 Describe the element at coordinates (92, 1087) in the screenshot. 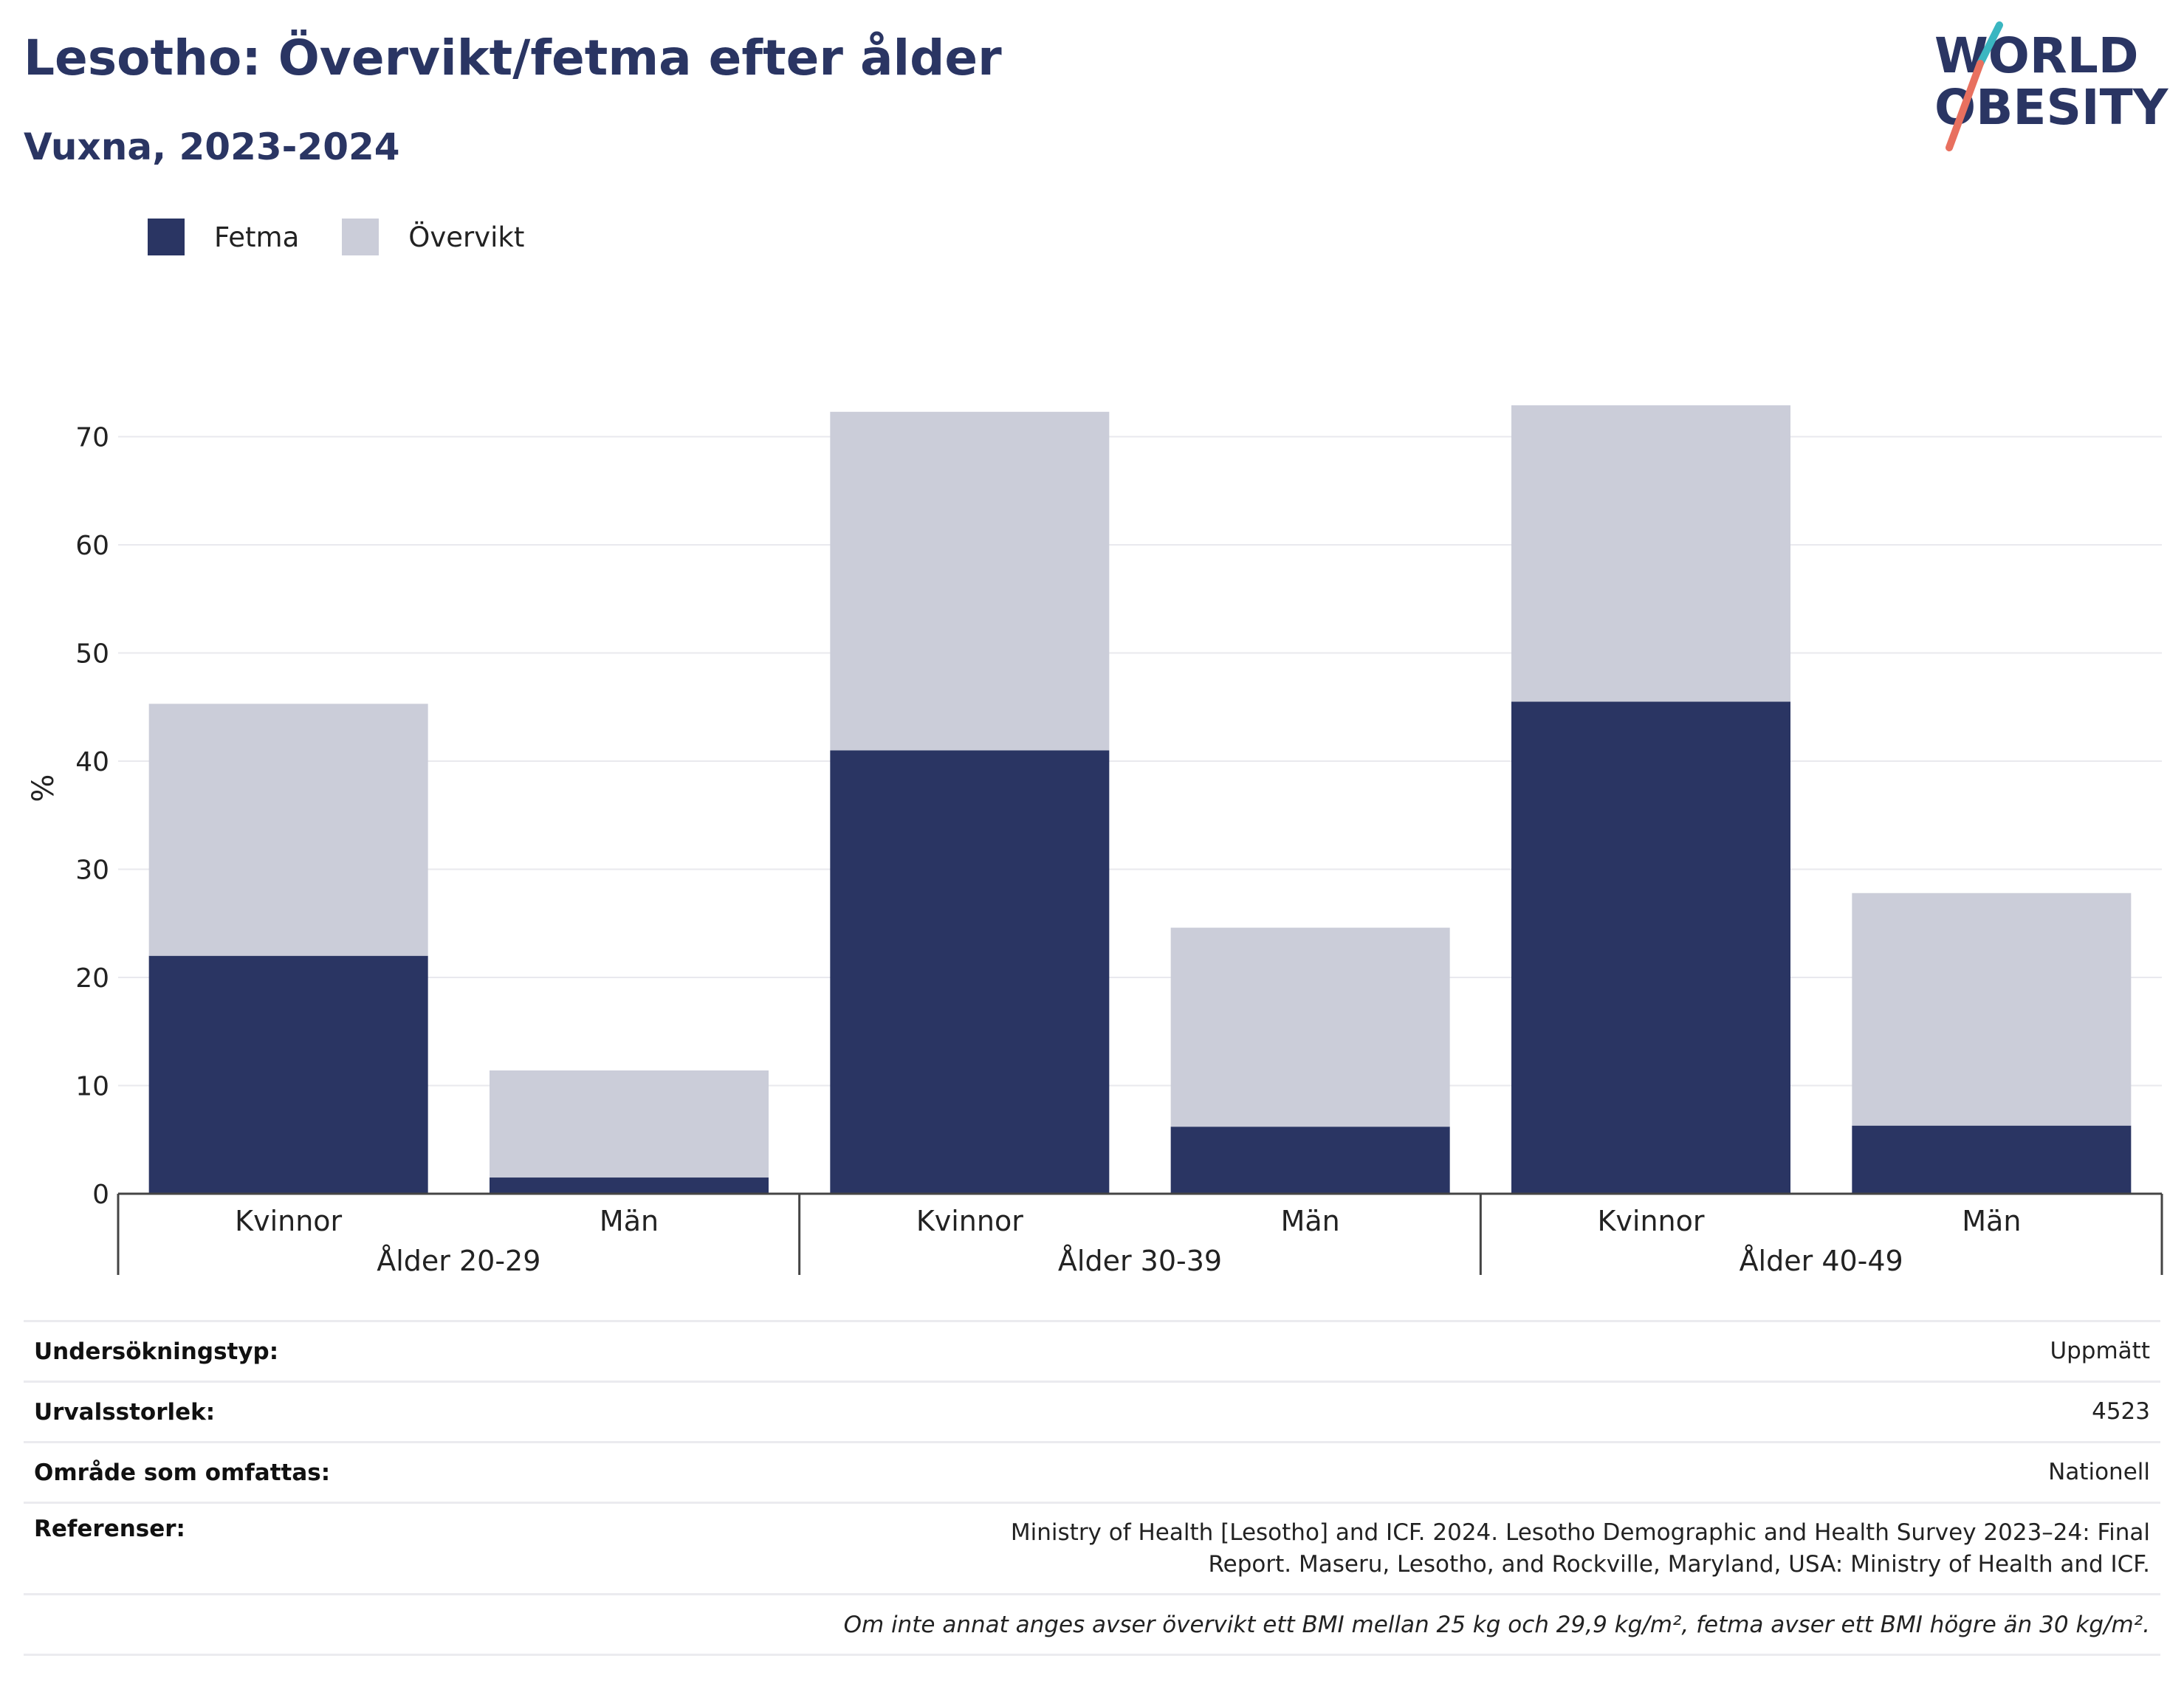

I see `y-tick-label: 10` at that location.